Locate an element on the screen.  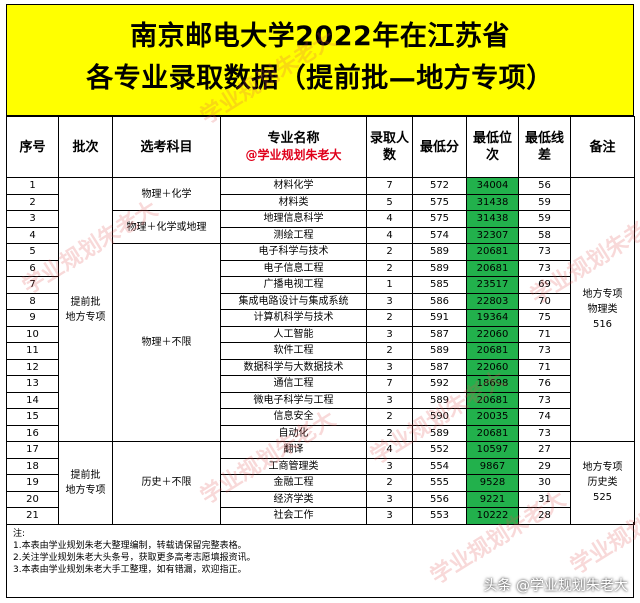
table-row: 21 社会工作 3 553 10222 28 is located at coordinates (320, 516).